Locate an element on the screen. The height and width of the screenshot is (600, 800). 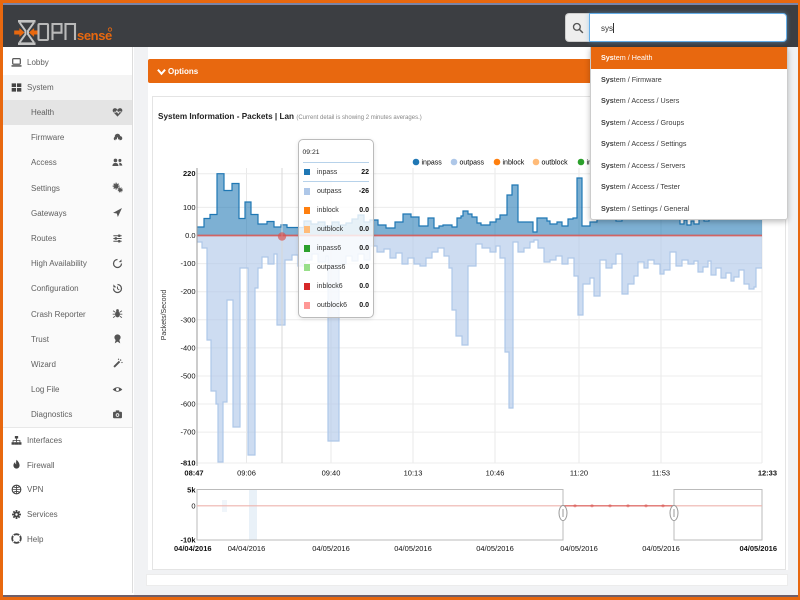
svg-text: sense is located at coordinates (94, 35).